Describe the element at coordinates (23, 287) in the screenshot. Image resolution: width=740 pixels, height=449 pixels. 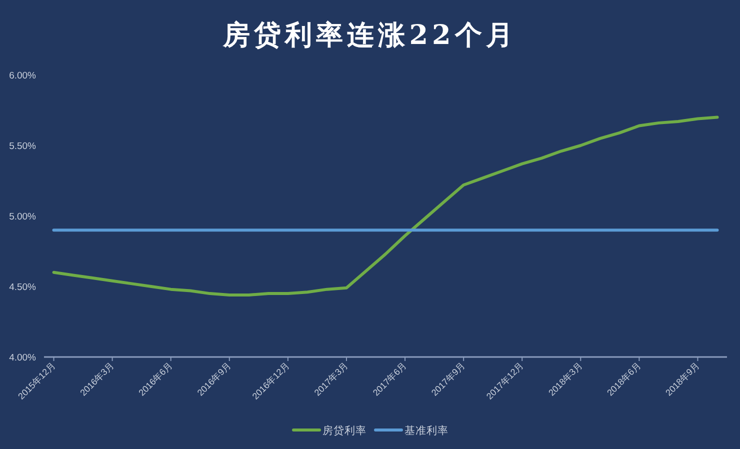
I see `y-tick-label: 4.50%` at that location.